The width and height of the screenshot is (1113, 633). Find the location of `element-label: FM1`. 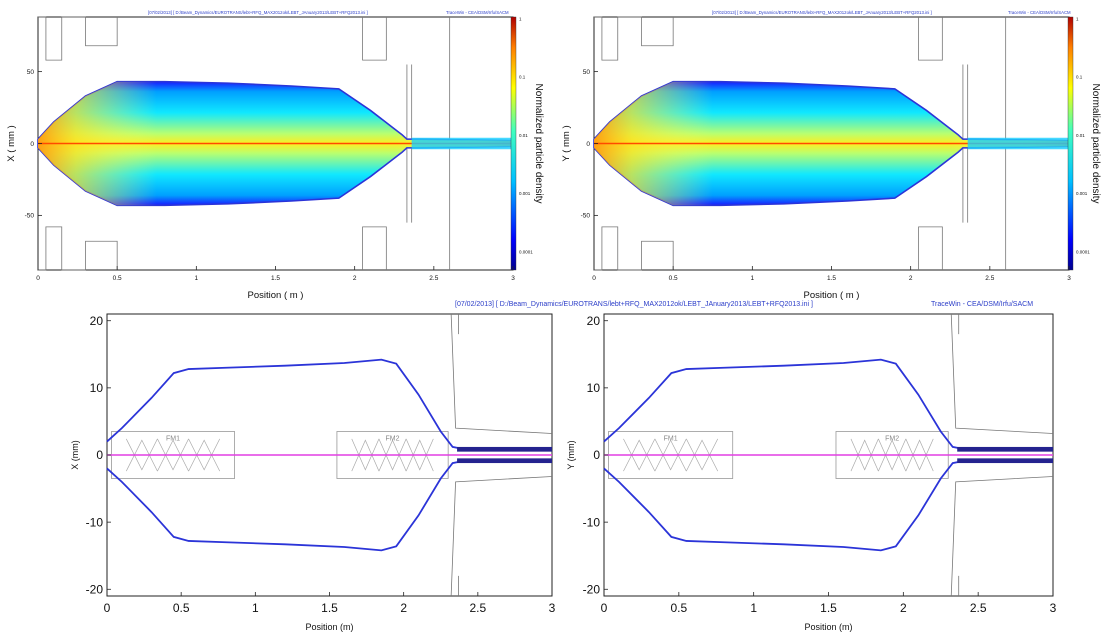

element-label: FM1 is located at coordinates (671, 439).